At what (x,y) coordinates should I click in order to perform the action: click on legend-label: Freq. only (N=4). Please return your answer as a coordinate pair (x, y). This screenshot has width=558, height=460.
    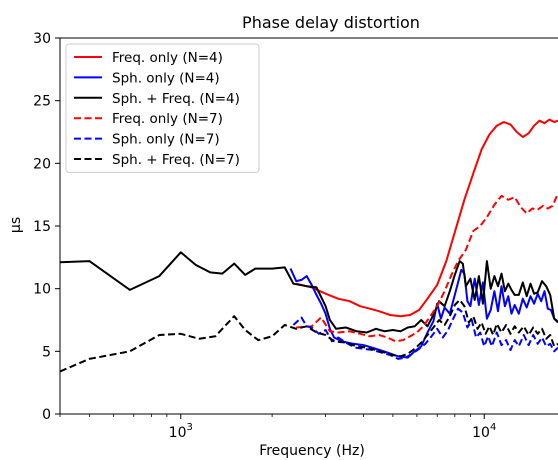
    Looking at the image, I should click on (167, 58).